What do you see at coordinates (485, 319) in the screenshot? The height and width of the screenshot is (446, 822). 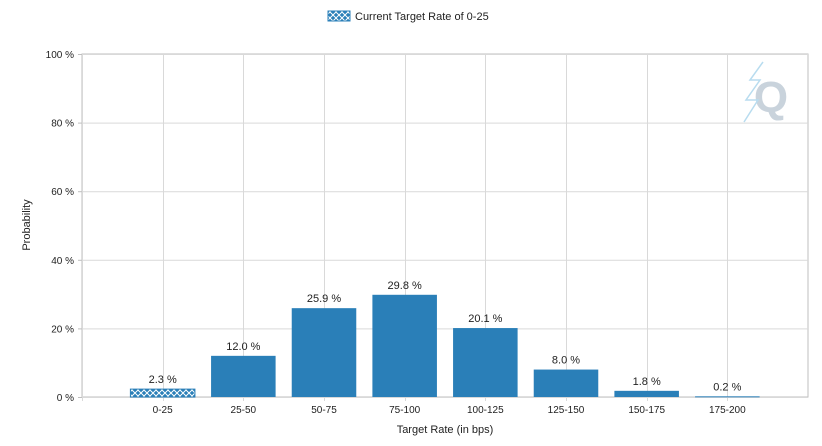 I see `data-label-100-125: 20.1 %` at bounding box center [485, 319].